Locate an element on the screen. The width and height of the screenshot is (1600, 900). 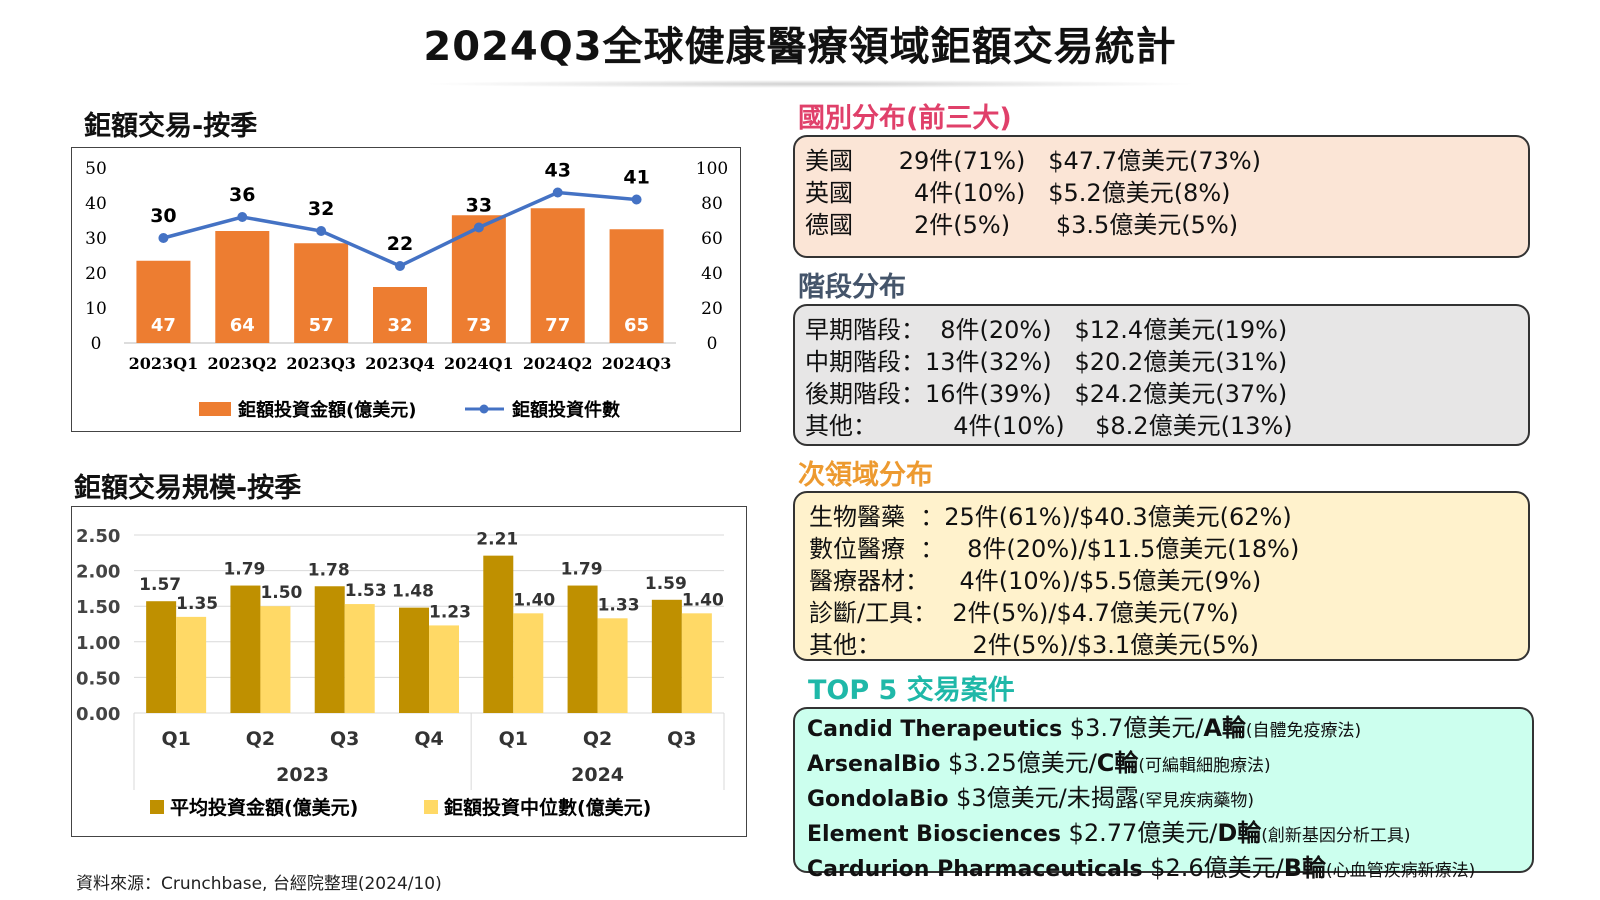
deal-company: Cardurion Pharmaceuticals is located at coordinates (975, 869).